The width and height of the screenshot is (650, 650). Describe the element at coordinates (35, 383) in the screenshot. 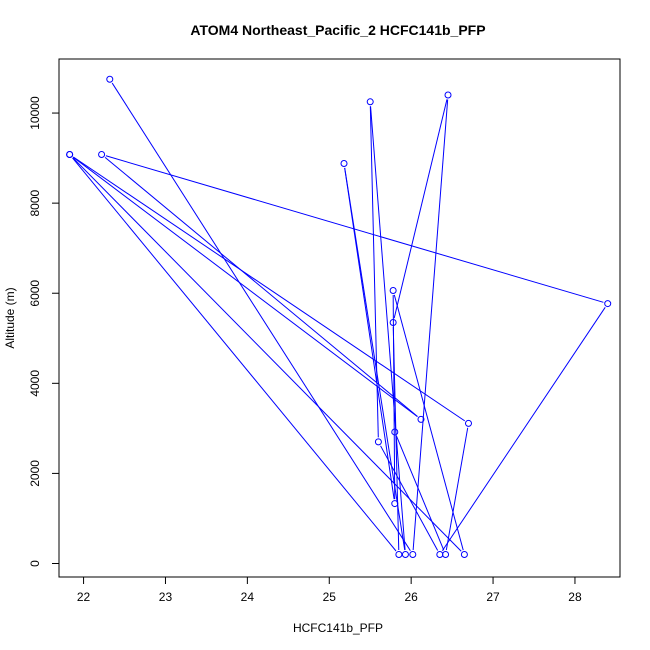

I see `y-tick-label: 4000` at that location.